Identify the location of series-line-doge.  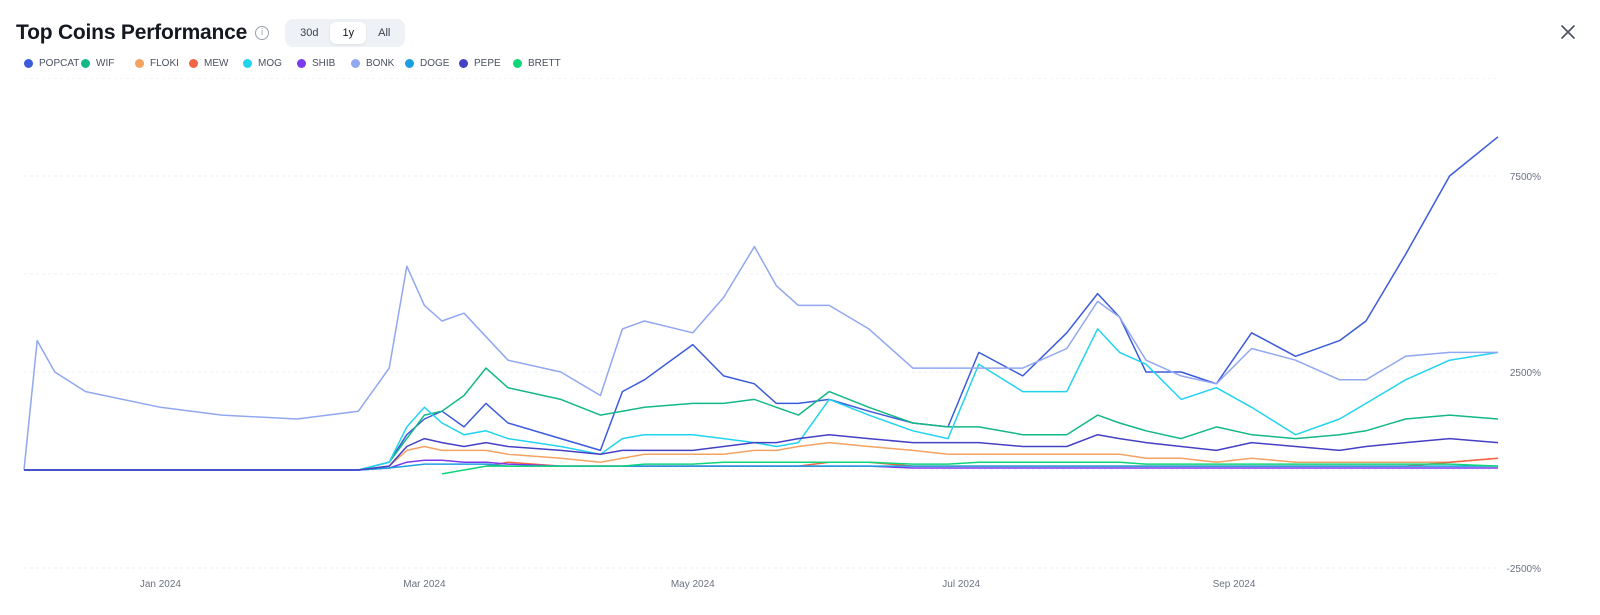
(761, 467).